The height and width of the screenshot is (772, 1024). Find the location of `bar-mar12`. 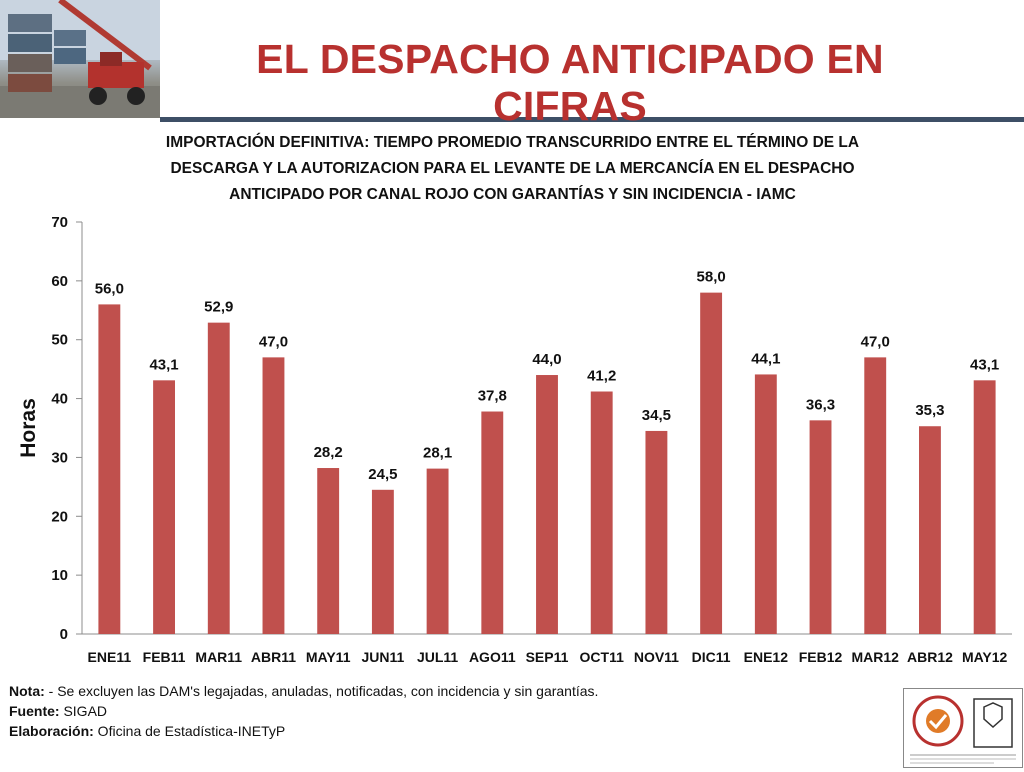

bar-mar12 is located at coordinates (875, 495).